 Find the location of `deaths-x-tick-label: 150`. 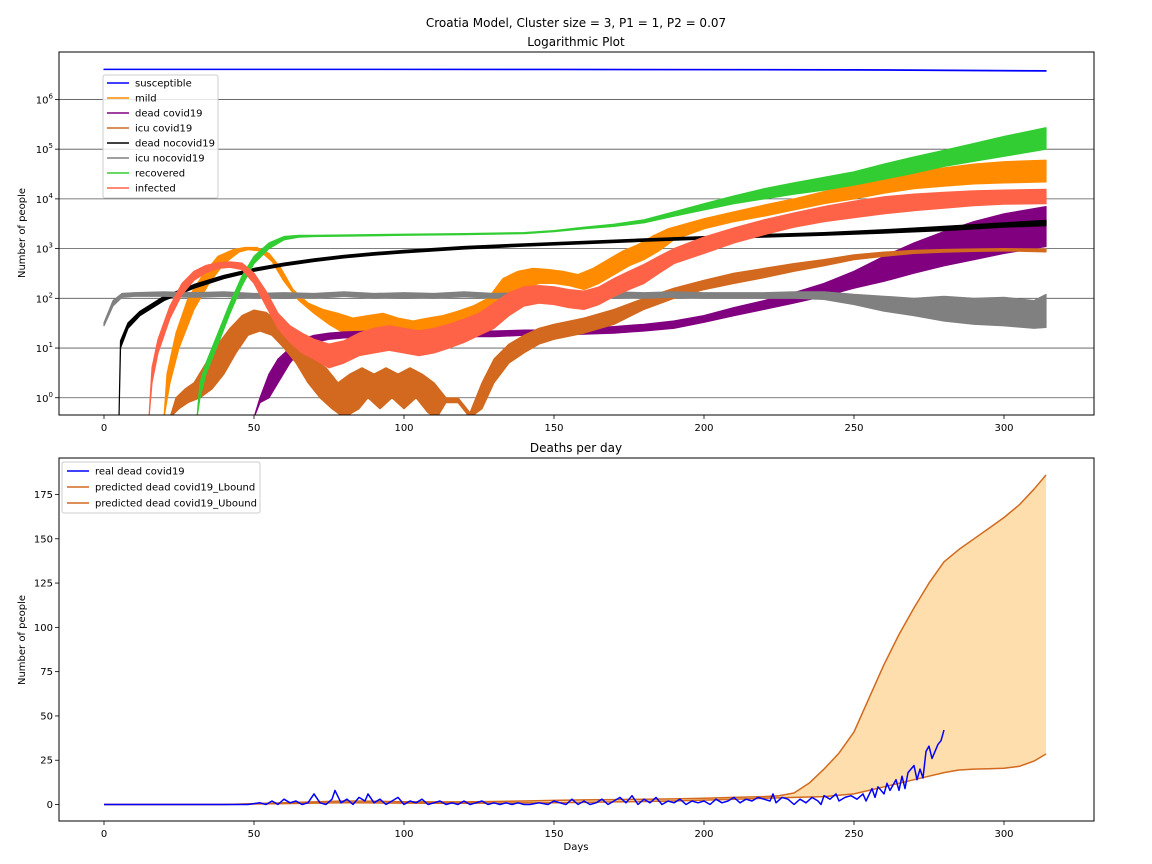

deaths-x-tick-label: 150 is located at coordinates (553, 834).